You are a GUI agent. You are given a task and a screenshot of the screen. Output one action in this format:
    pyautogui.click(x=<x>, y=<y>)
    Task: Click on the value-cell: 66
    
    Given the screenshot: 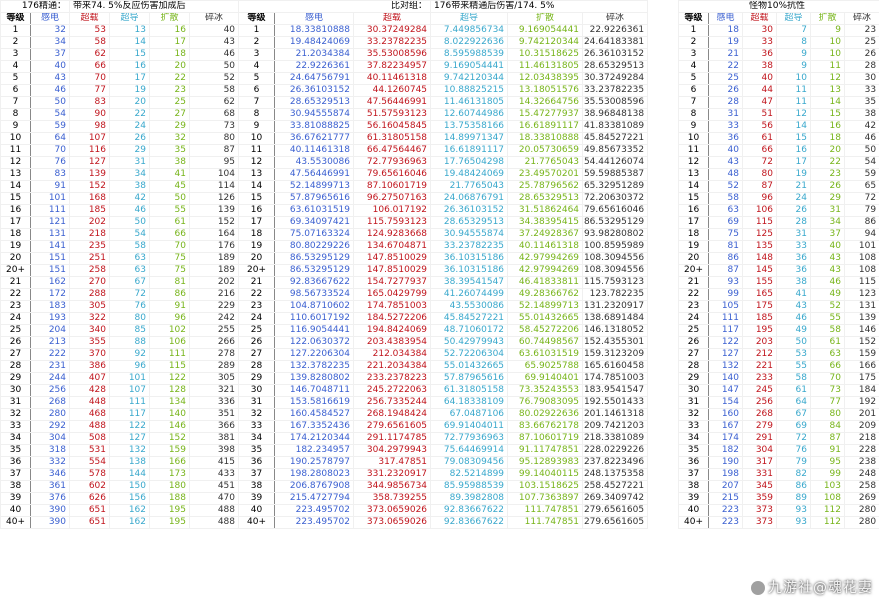 What is the action you would take?
    pyautogui.click(x=827, y=366)
    